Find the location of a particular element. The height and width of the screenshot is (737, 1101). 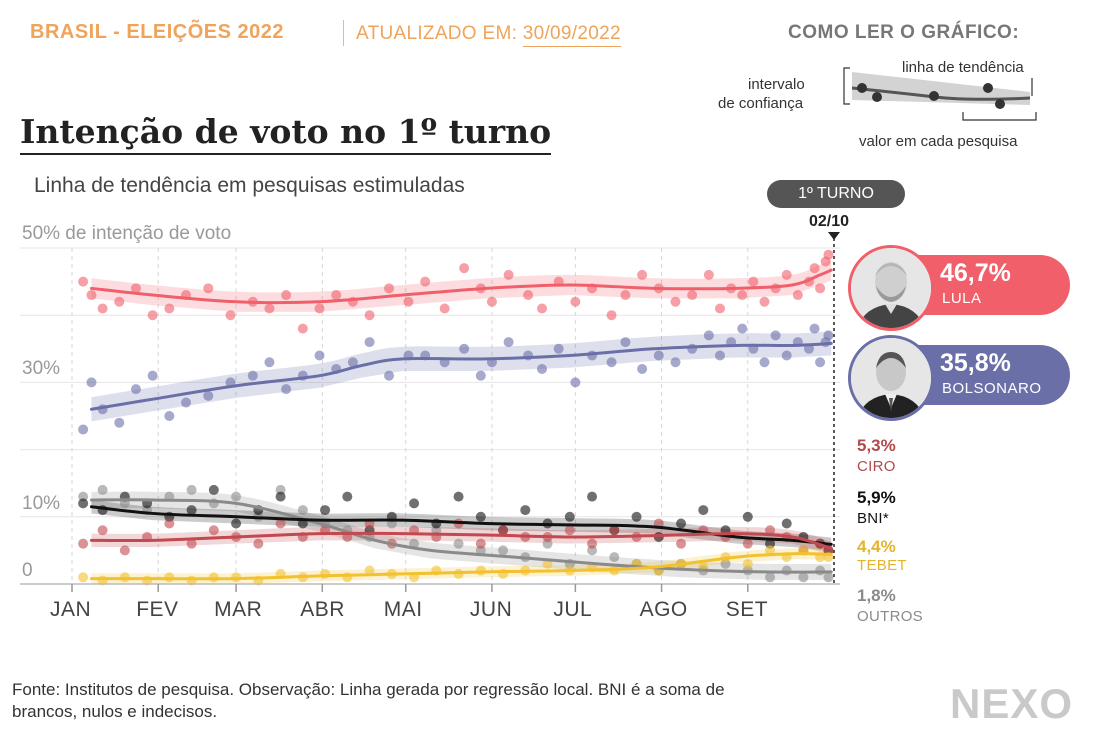

bolsonaro-photo is located at coordinates (891, 378).